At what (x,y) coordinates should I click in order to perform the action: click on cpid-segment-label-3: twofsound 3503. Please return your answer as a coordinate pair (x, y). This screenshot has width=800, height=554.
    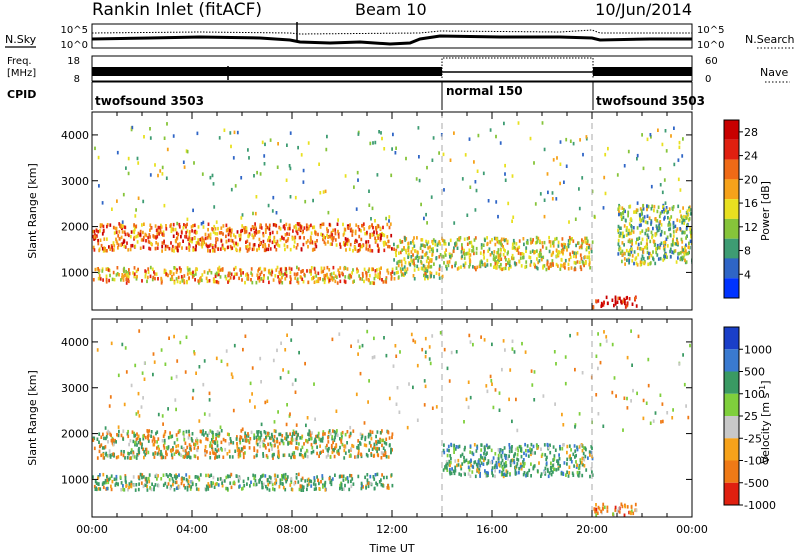
    Looking at the image, I should click on (650, 101).